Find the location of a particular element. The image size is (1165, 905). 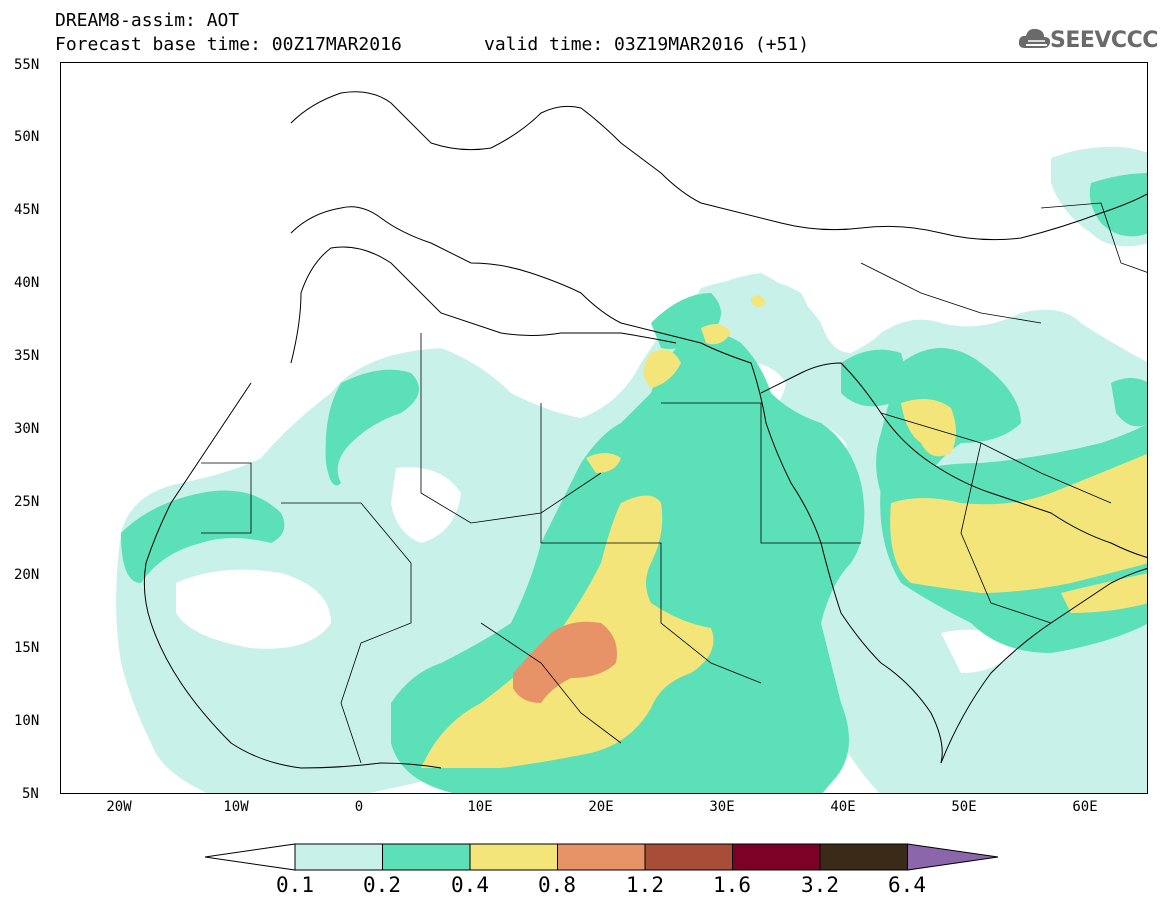

lat-tick: 40N is located at coordinates (27, 283).